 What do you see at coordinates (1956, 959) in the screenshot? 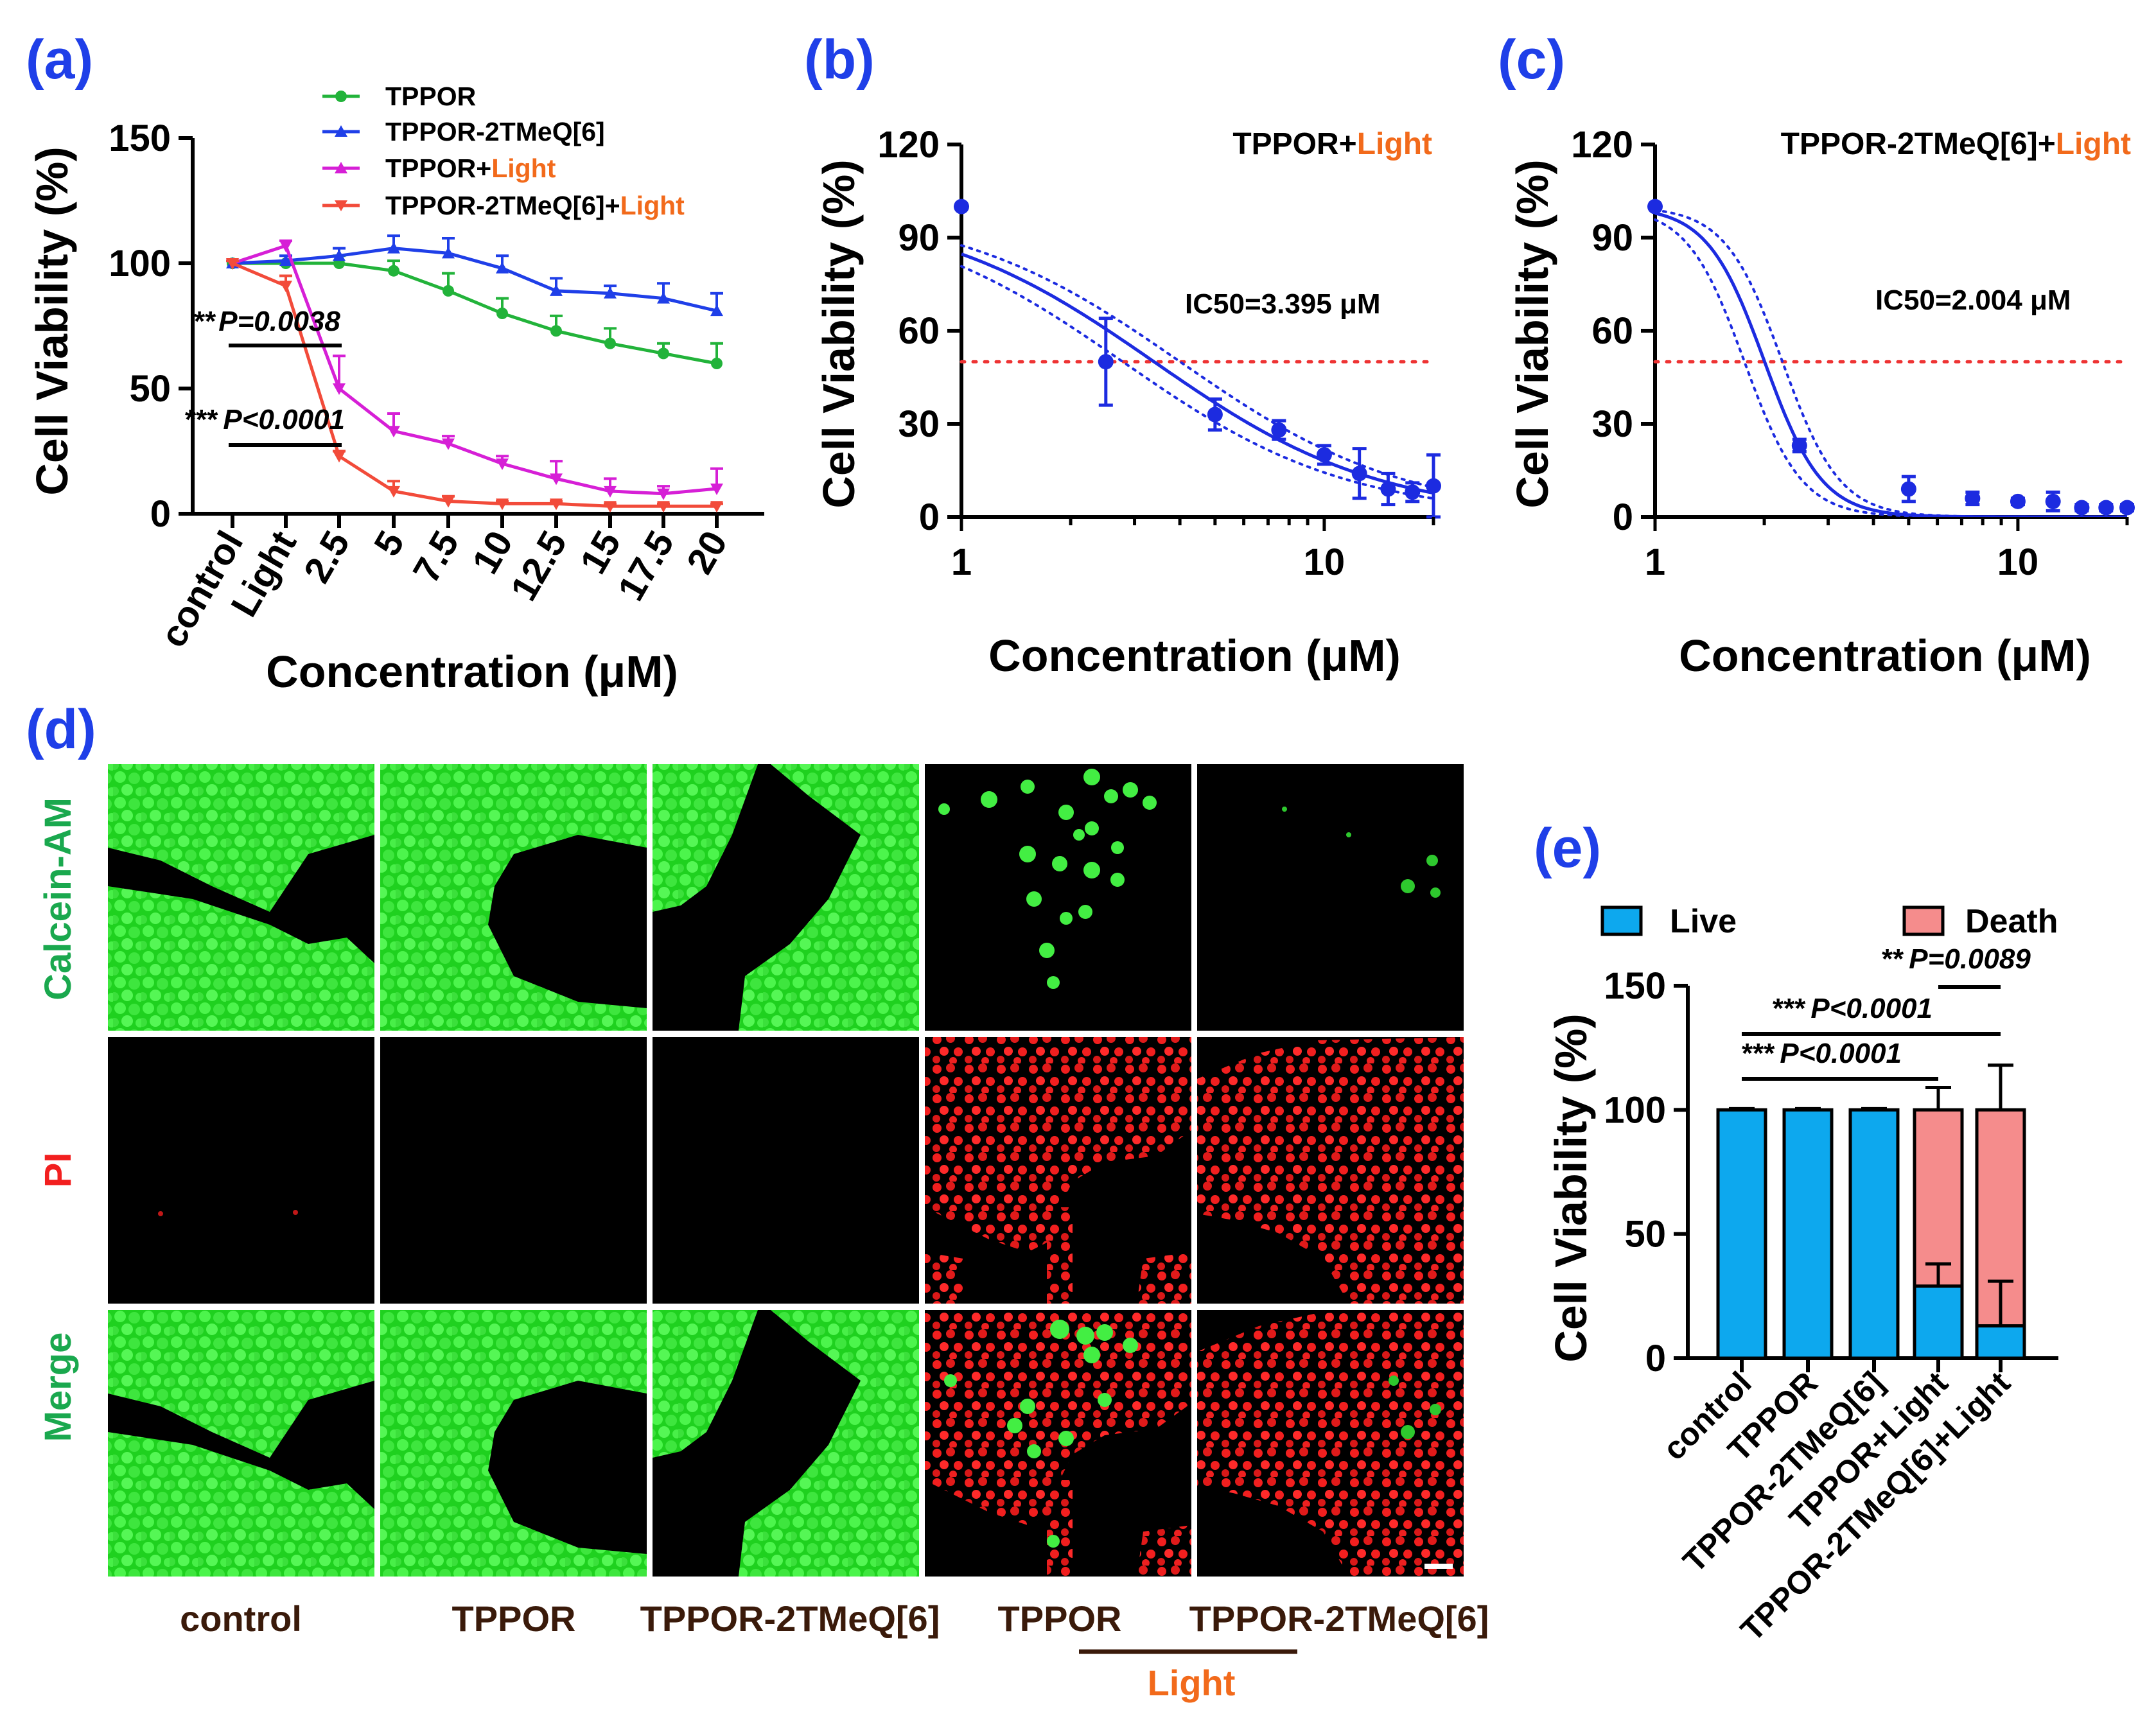
I see `sig-annotation-1: ** P=0.0089` at bounding box center [1956, 959].